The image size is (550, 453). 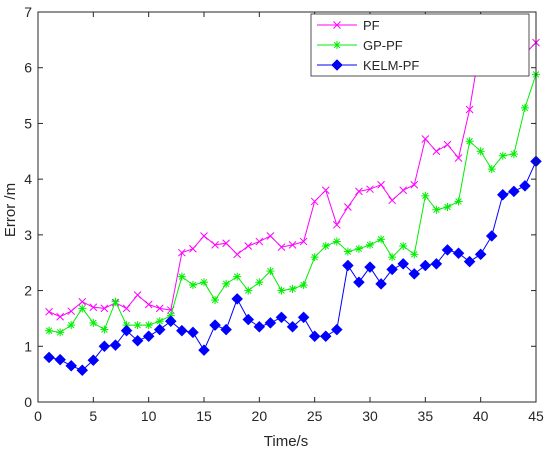 What do you see at coordinates (149, 416) in the screenshot?
I see `x-tick-label: 10` at bounding box center [149, 416].